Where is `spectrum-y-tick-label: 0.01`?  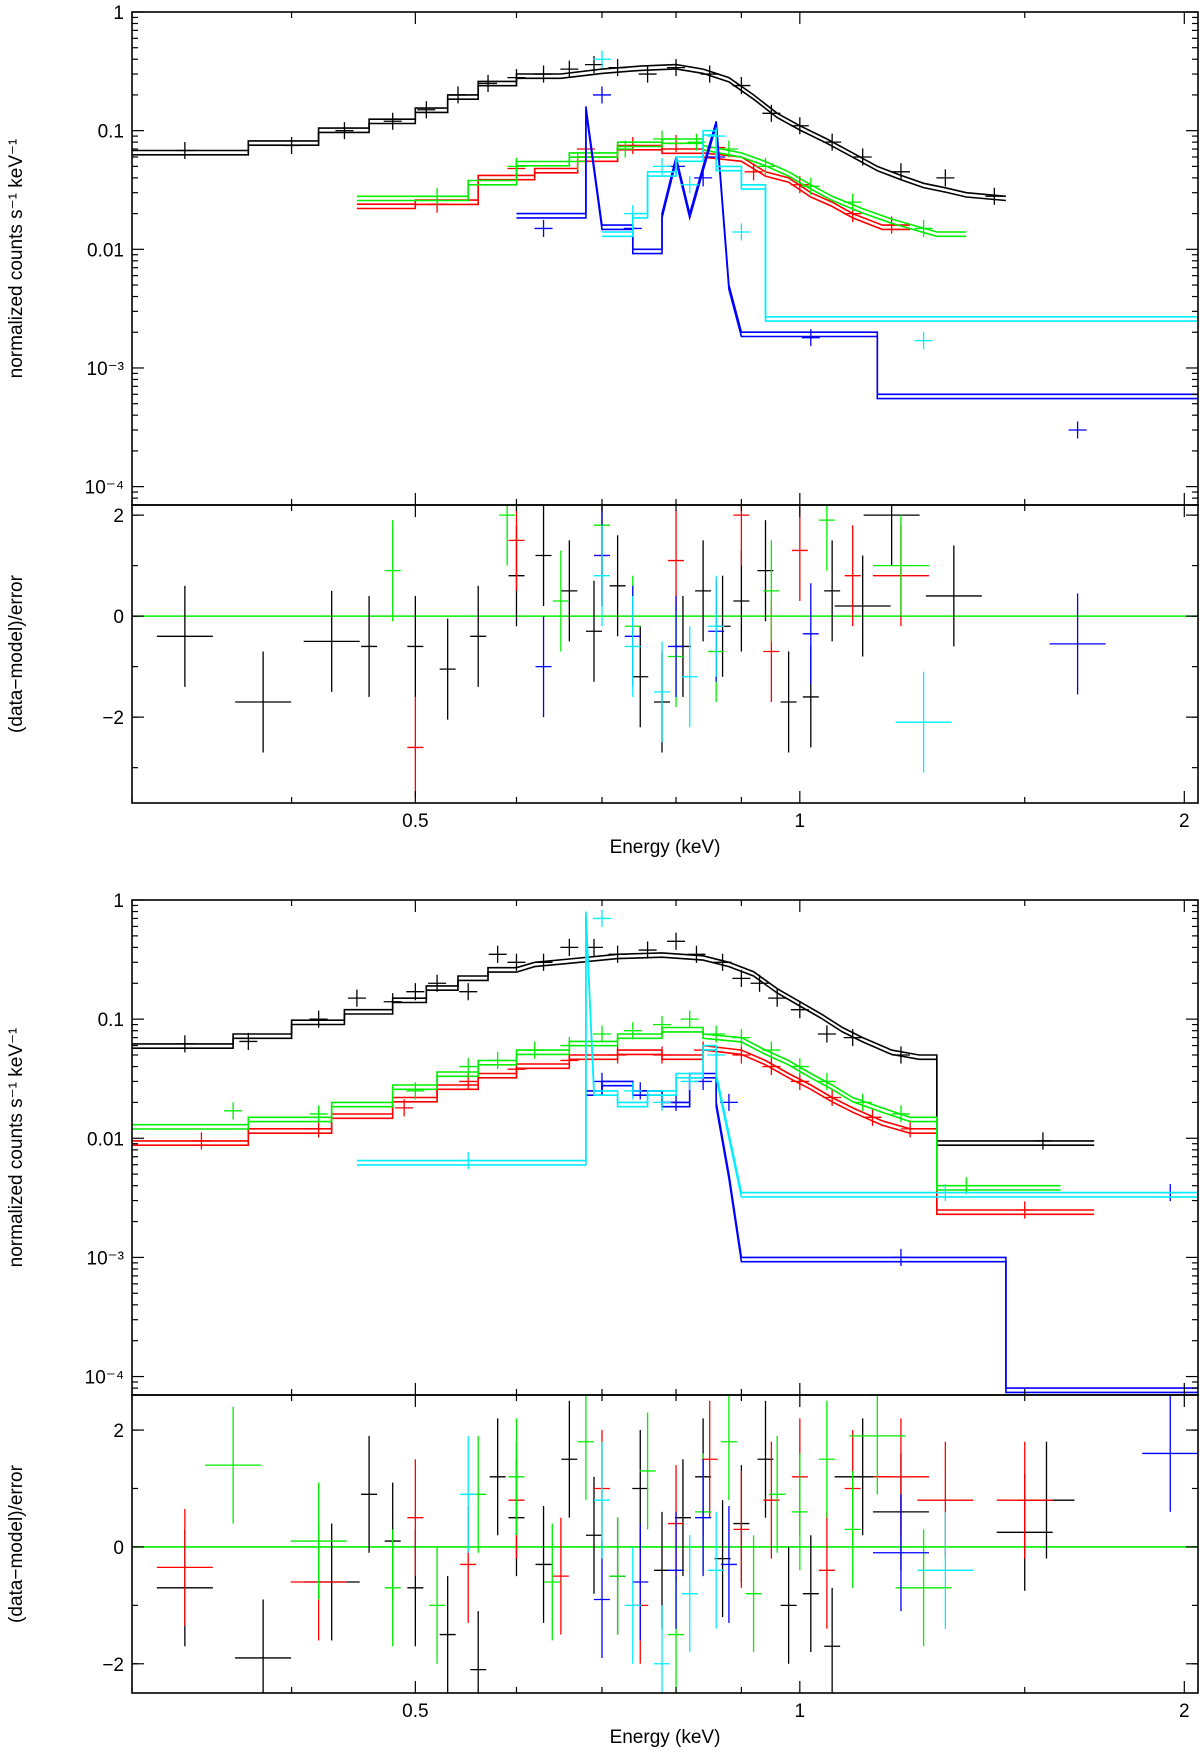
spectrum-y-tick-label: 0.01 is located at coordinates (105, 1139).